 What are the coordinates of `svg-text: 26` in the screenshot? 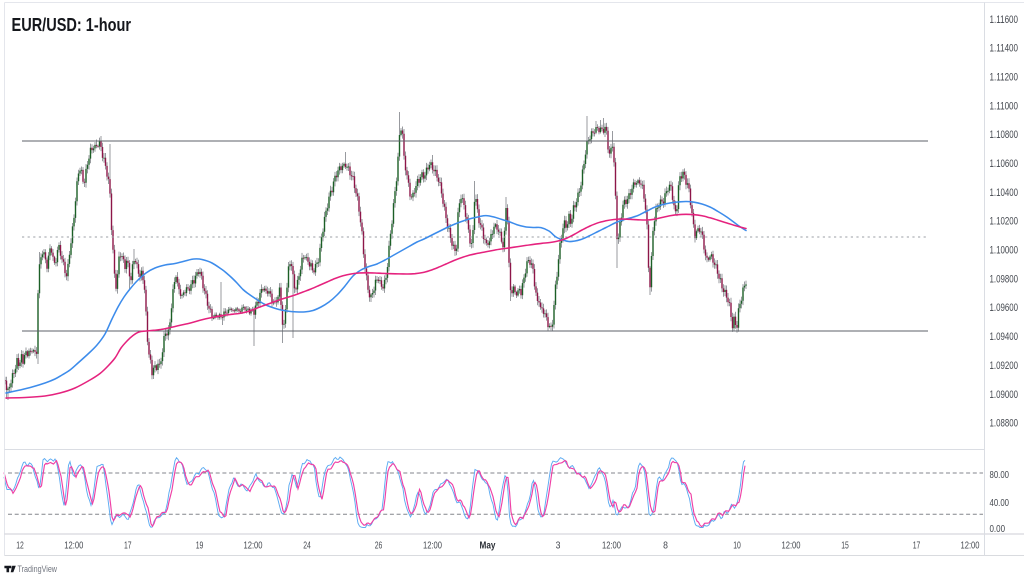 It's located at (379, 545).